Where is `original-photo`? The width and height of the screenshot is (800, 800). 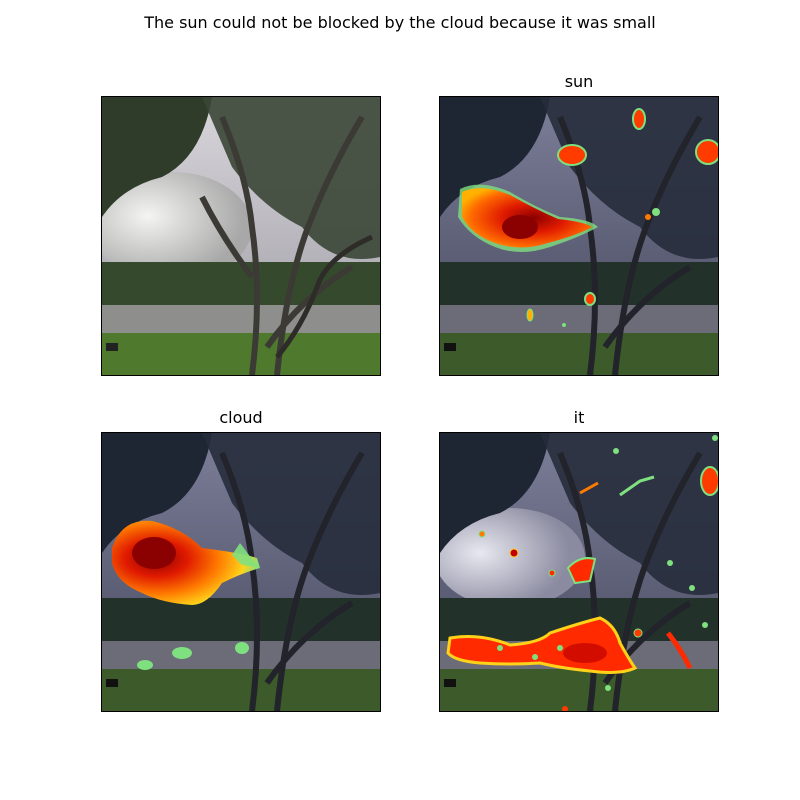 original-photo is located at coordinates (241, 236).